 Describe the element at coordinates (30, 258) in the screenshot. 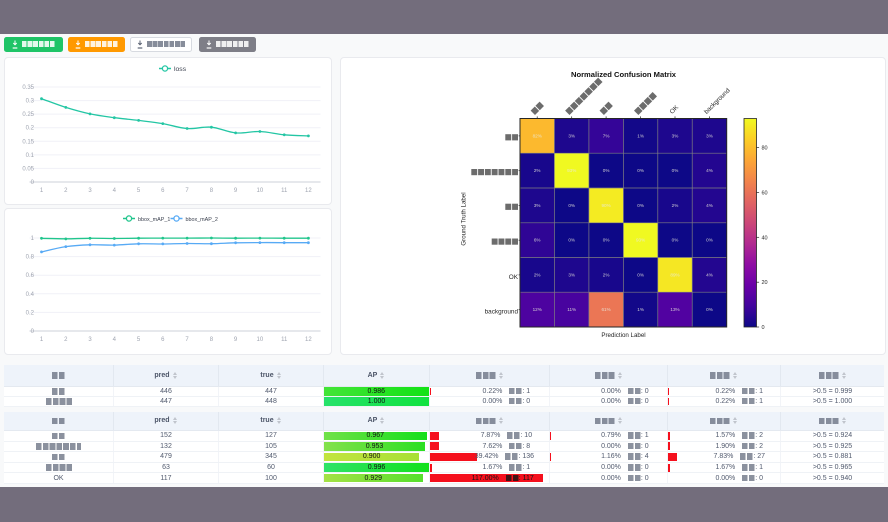

I see `svg-text: 0.8` at that location.